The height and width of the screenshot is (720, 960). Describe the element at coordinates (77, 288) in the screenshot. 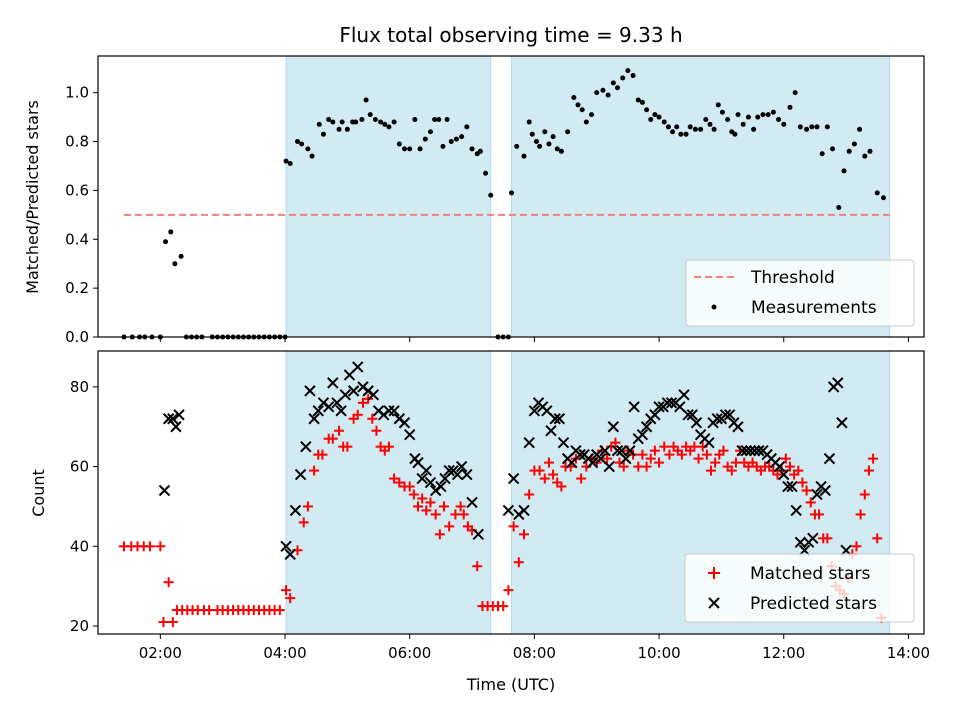

I see `y-tick-label-1: 0.2` at that location.